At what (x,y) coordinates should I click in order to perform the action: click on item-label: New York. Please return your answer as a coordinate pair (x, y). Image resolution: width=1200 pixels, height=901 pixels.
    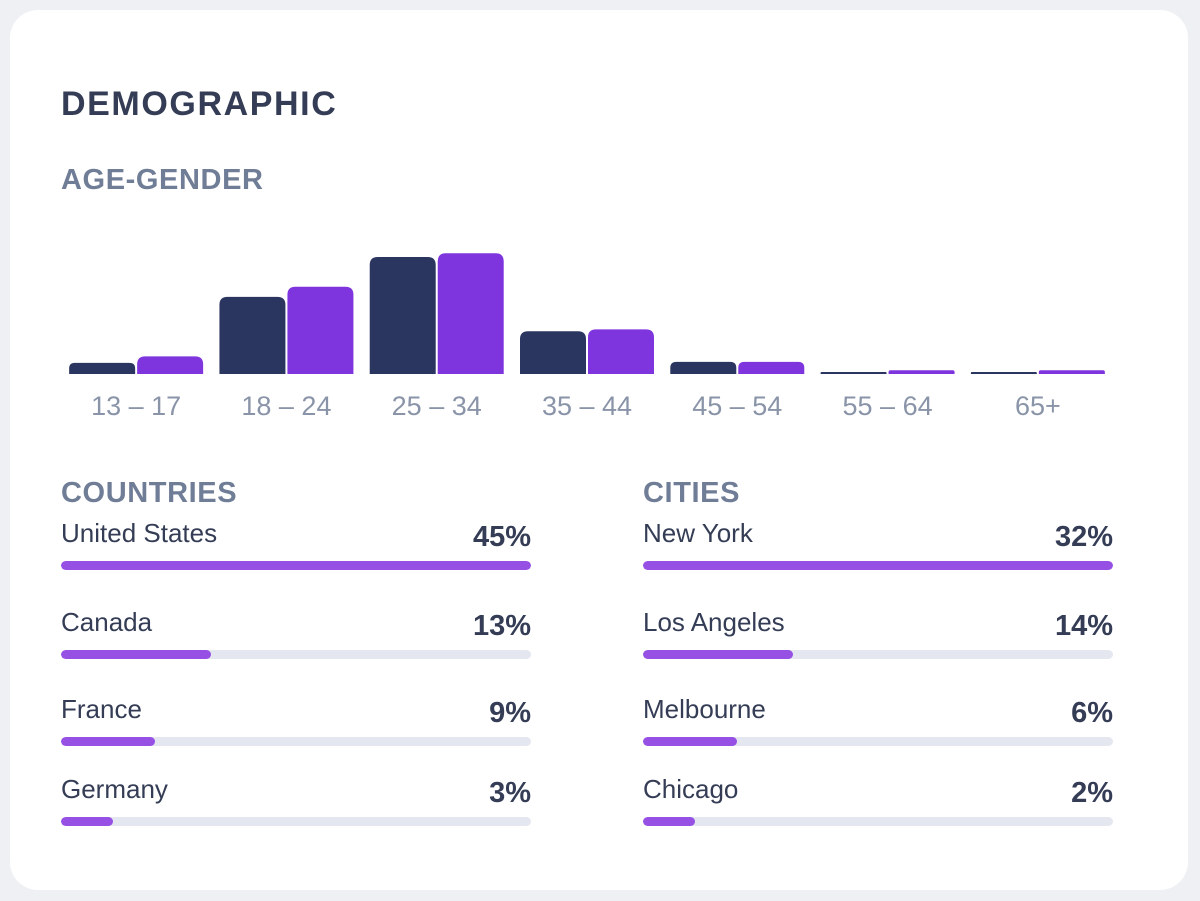
    Looking at the image, I should click on (698, 533).